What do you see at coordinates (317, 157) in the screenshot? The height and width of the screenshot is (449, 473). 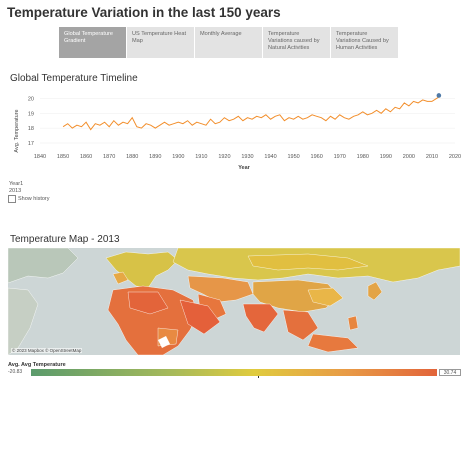 I see `x-tick-label: 1960` at bounding box center [317, 157].